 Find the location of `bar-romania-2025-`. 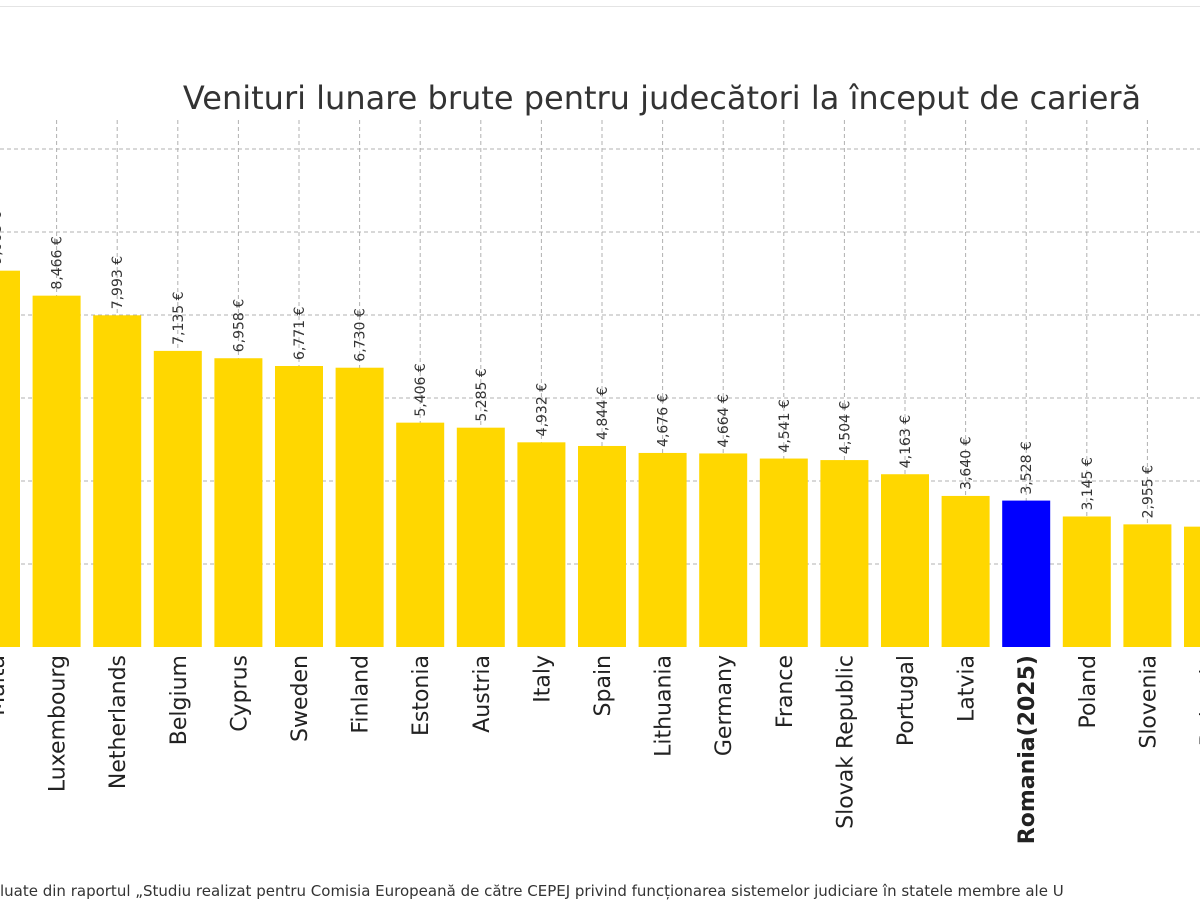

bar-romania-2025- is located at coordinates (1026, 573).